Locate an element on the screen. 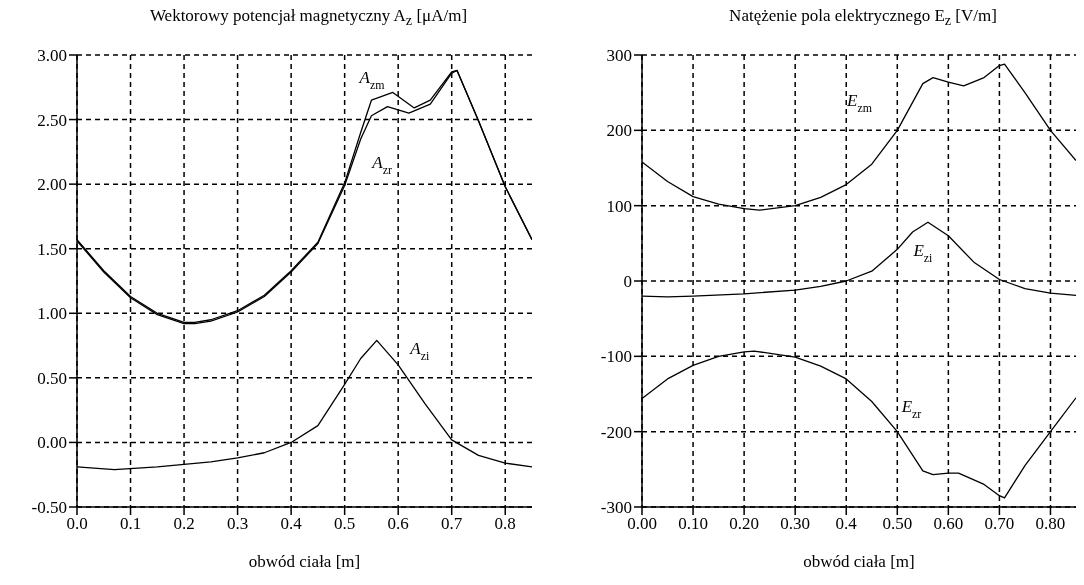 The width and height of the screenshot is (1084, 585). y-tick-label: -0.50 is located at coordinates (49, 508).